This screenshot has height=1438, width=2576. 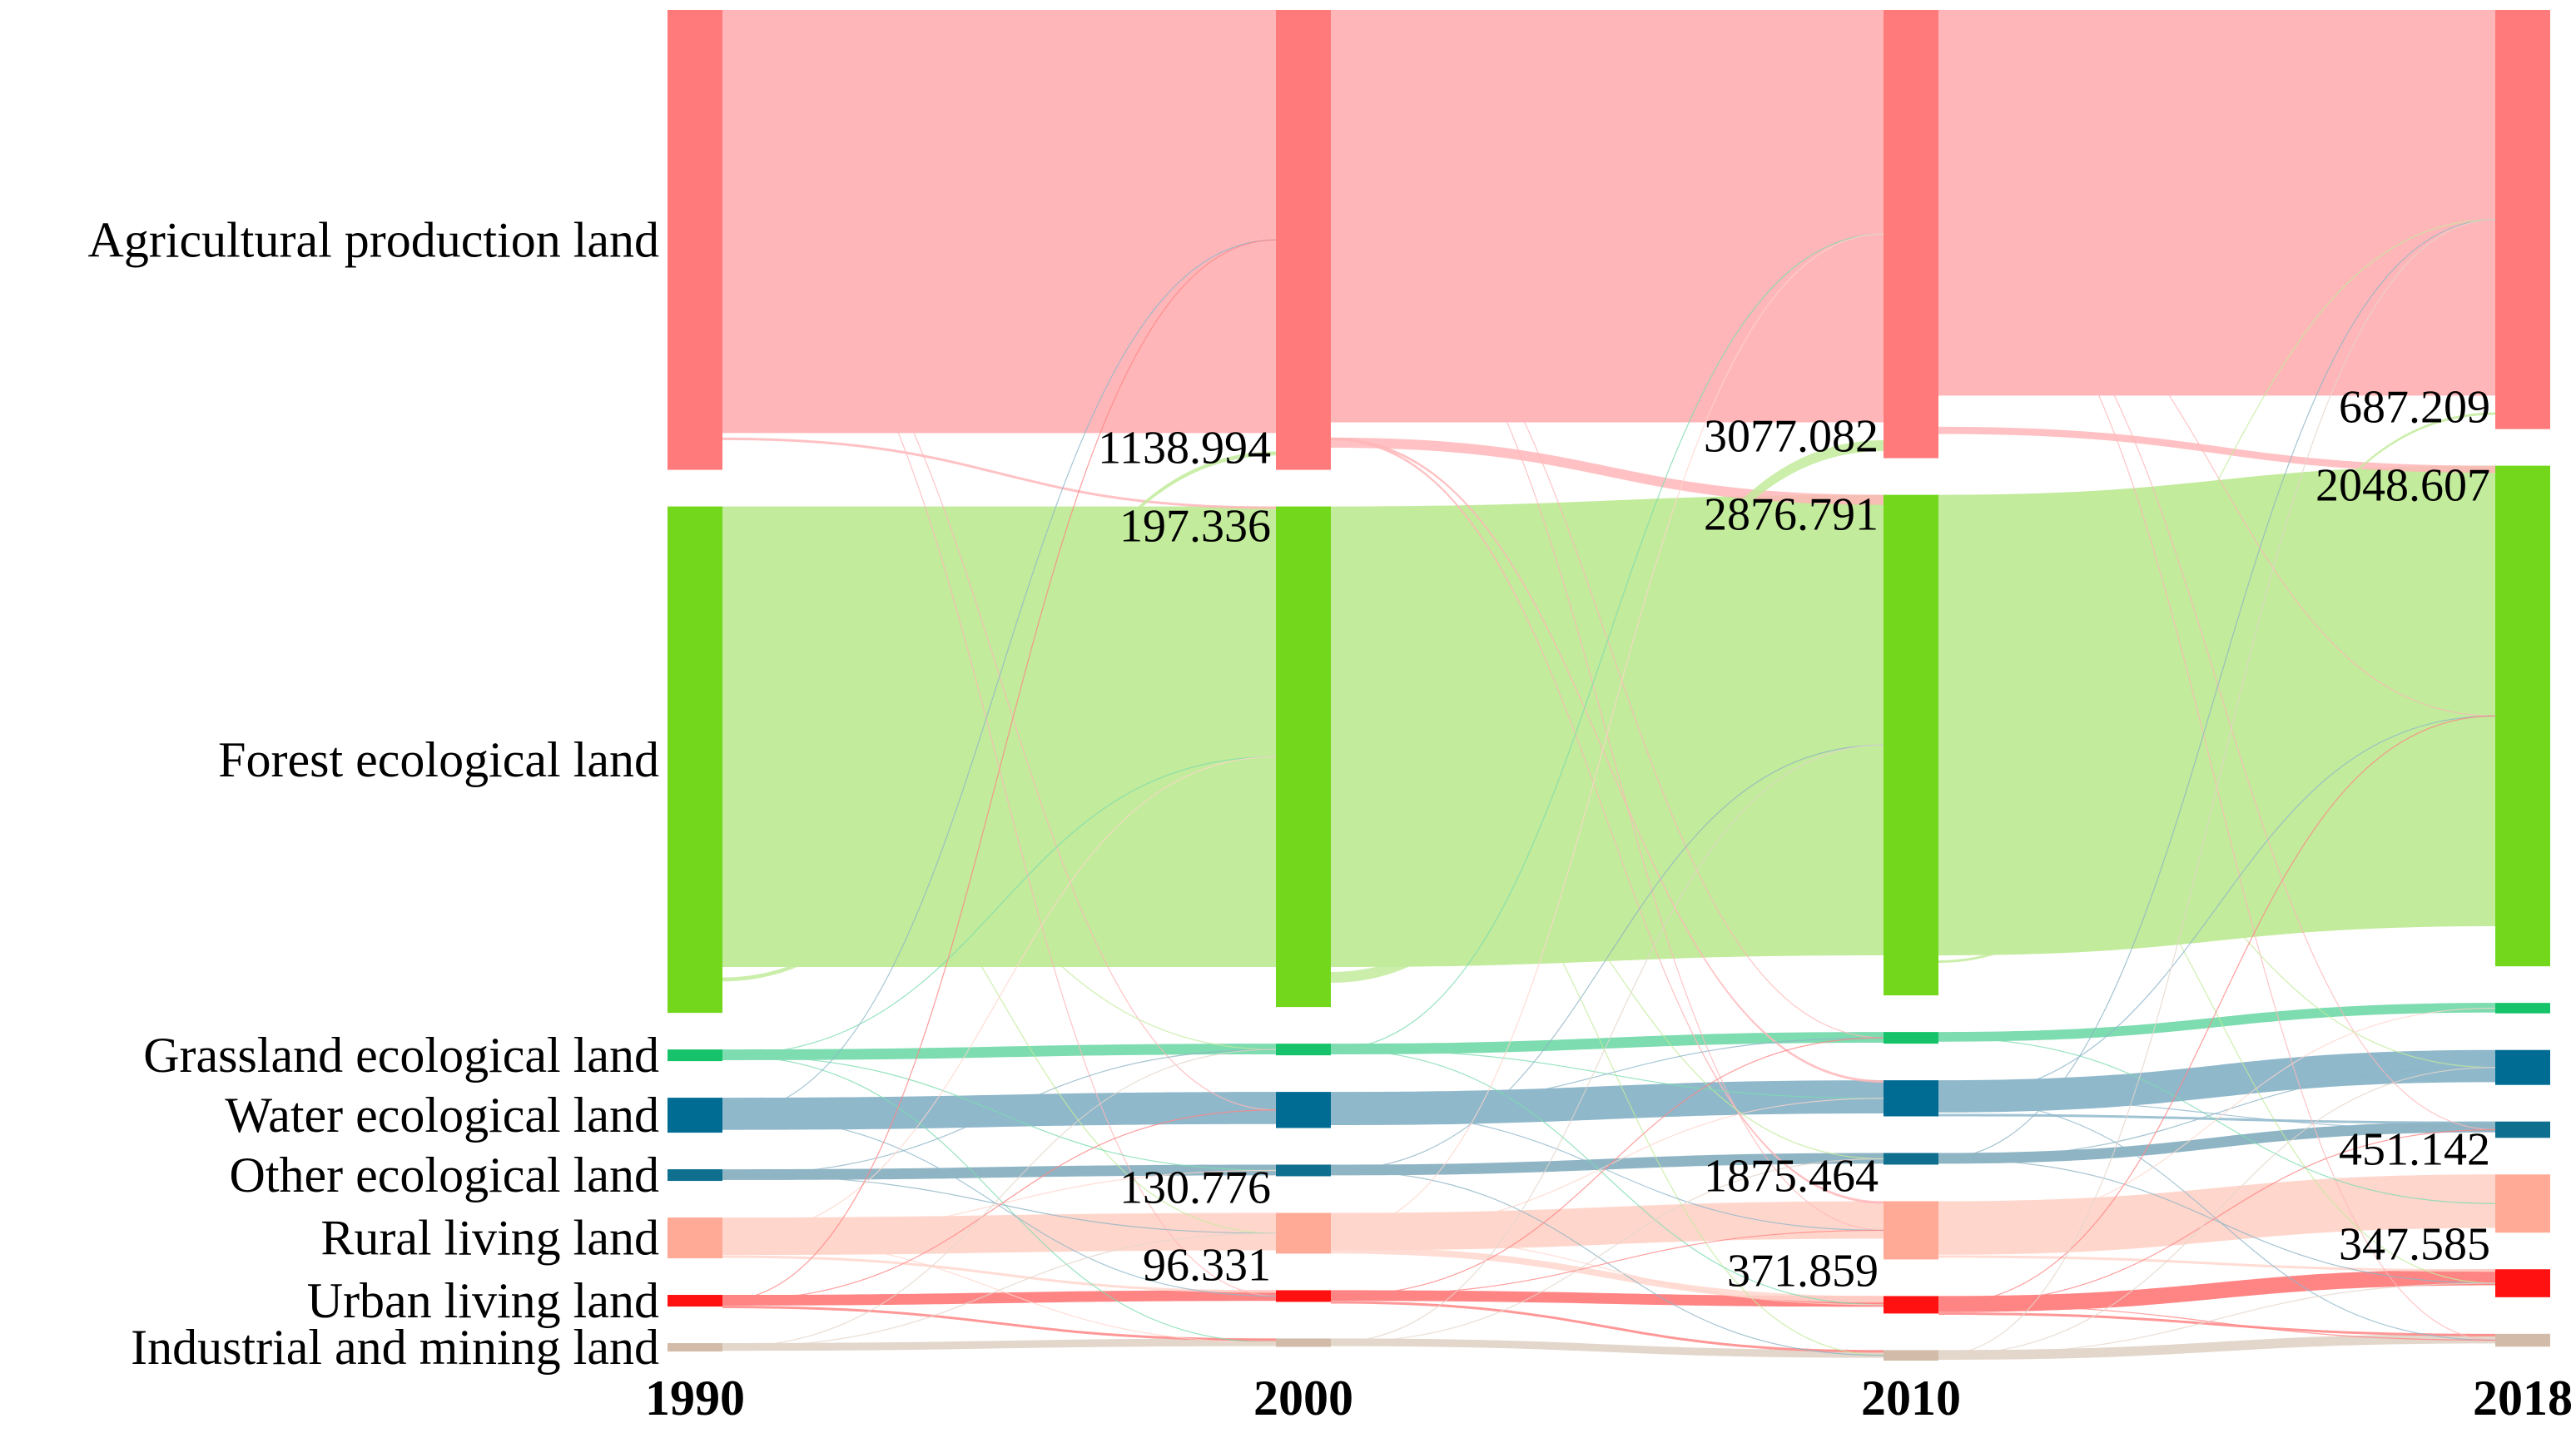 What do you see at coordinates (2216, 1081) in the screenshot?
I see `flow-water-ecological-land-2010-2018` at bounding box center [2216, 1081].